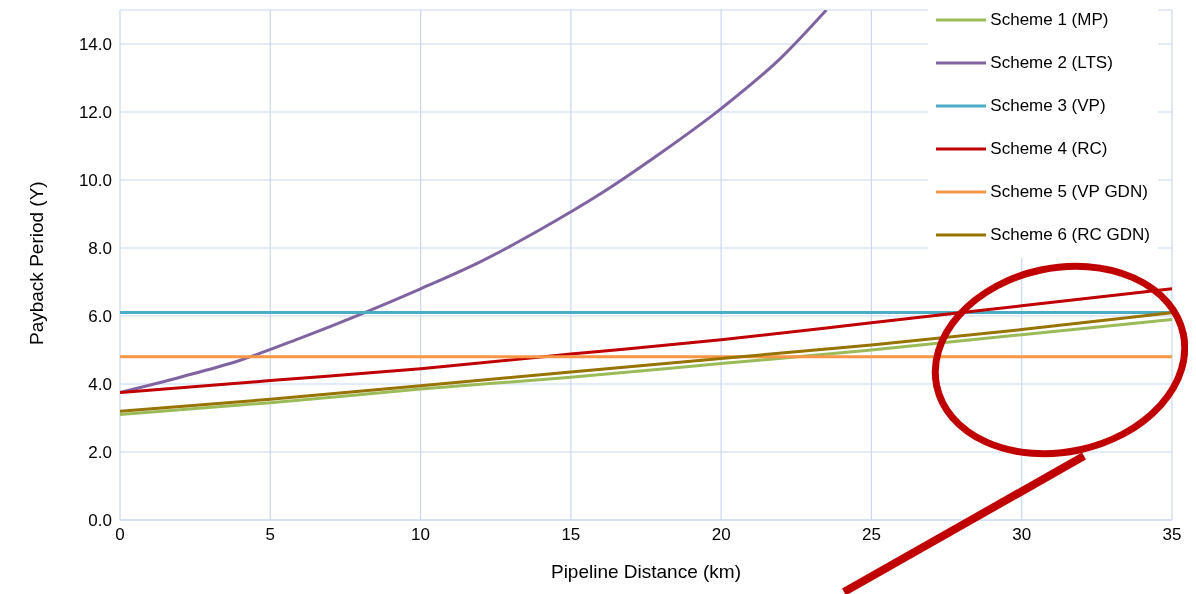  Describe the element at coordinates (100, 521) in the screenshot. I see `y-tick-label: 0.0` at that location.